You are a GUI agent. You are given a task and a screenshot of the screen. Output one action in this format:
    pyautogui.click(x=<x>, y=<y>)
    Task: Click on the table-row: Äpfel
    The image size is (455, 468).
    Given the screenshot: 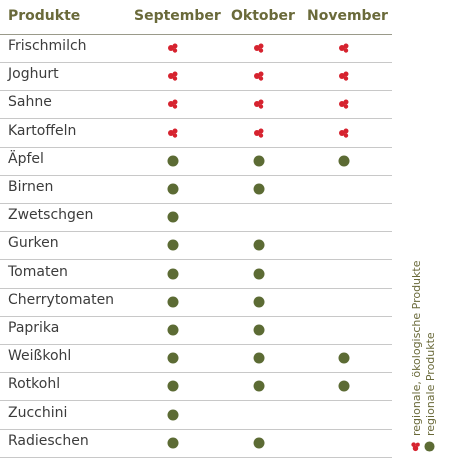 What is the action you would take?
    pyautogui.click(x=196, y=161)
    